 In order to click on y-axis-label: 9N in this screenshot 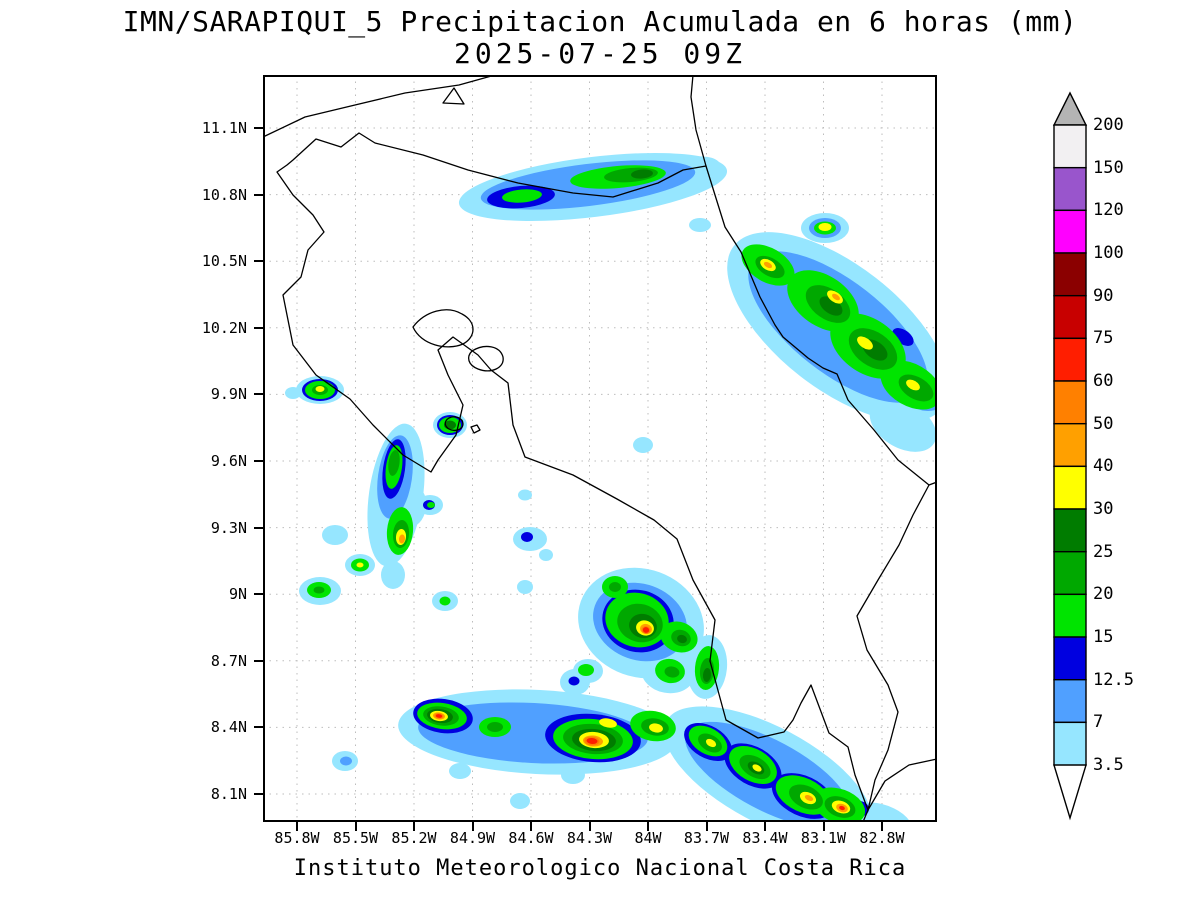, I will do `click(237, 594)`.